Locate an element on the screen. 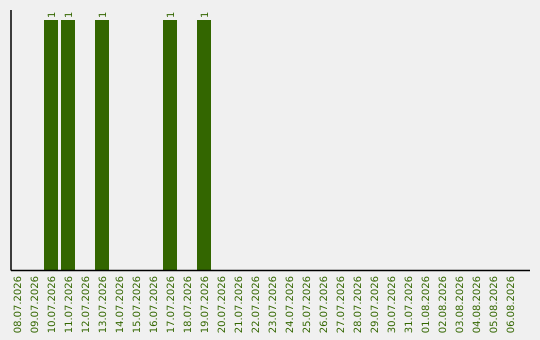 This screenshot has height=340, width=540. x-tick-label: 10.07.2026 is located at coordinates (52, 305).